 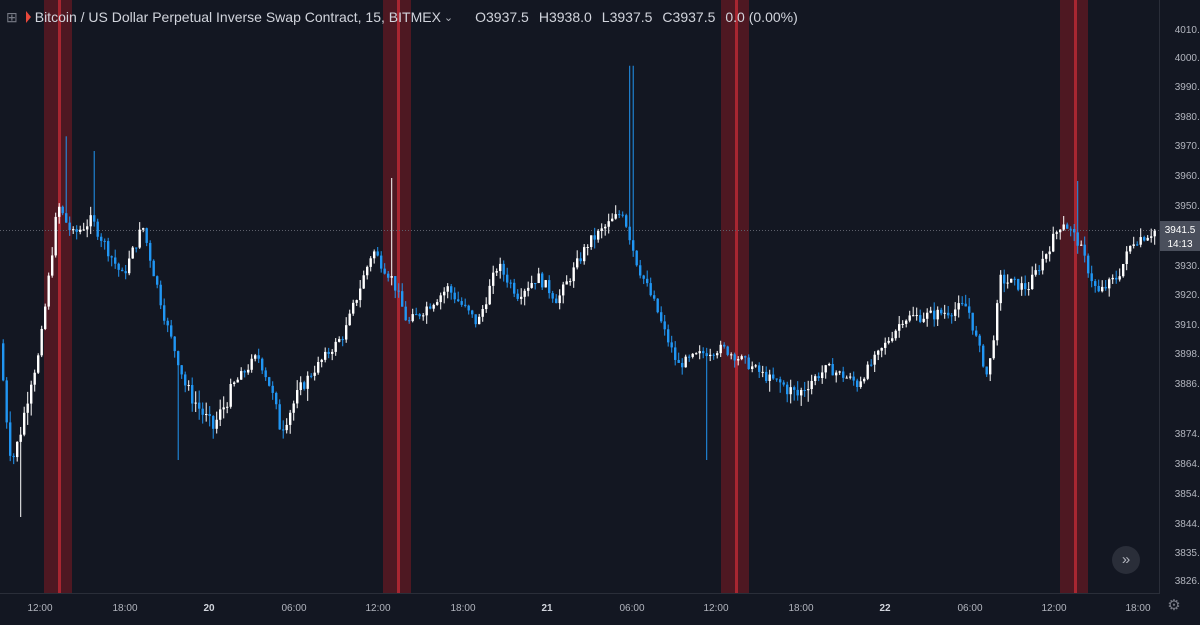 What do you see at coordinates (462, 608) in the screenshot?
I see `time-tick-label: 18:00` at bounding box center [462, 608].